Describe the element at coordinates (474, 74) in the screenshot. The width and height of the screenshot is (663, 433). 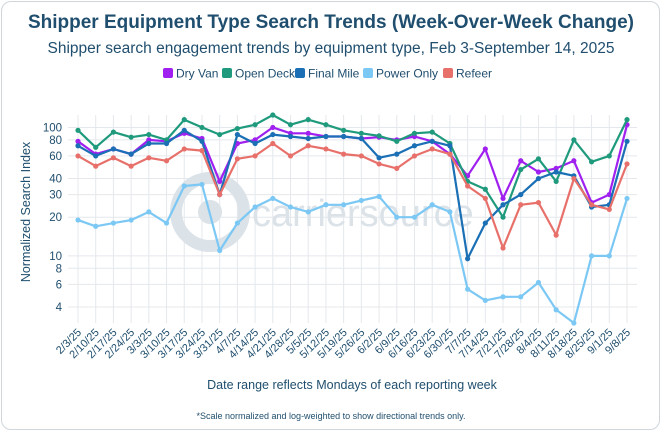
I see `legend-label: Refeer` at that location.